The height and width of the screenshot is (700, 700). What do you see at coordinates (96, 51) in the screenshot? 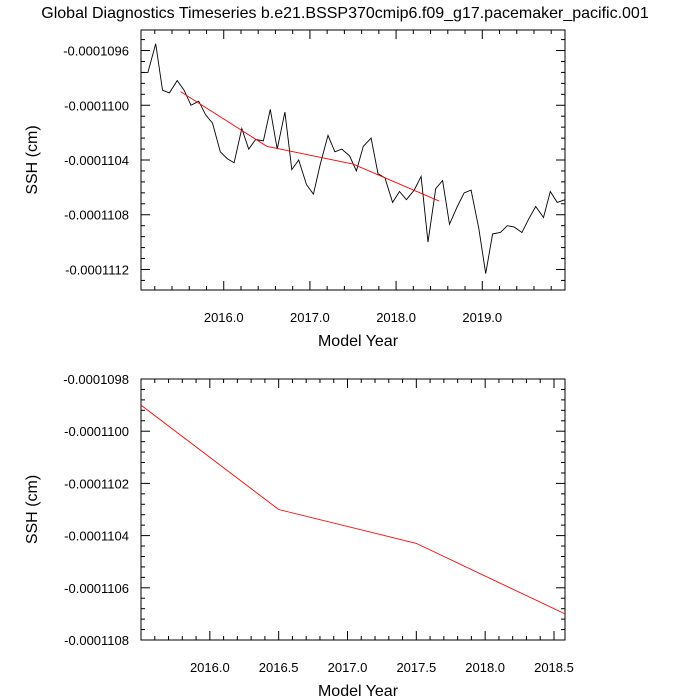
I see `panel1-y-tick-label: -0.0001096` at bounding box center [96, 51].